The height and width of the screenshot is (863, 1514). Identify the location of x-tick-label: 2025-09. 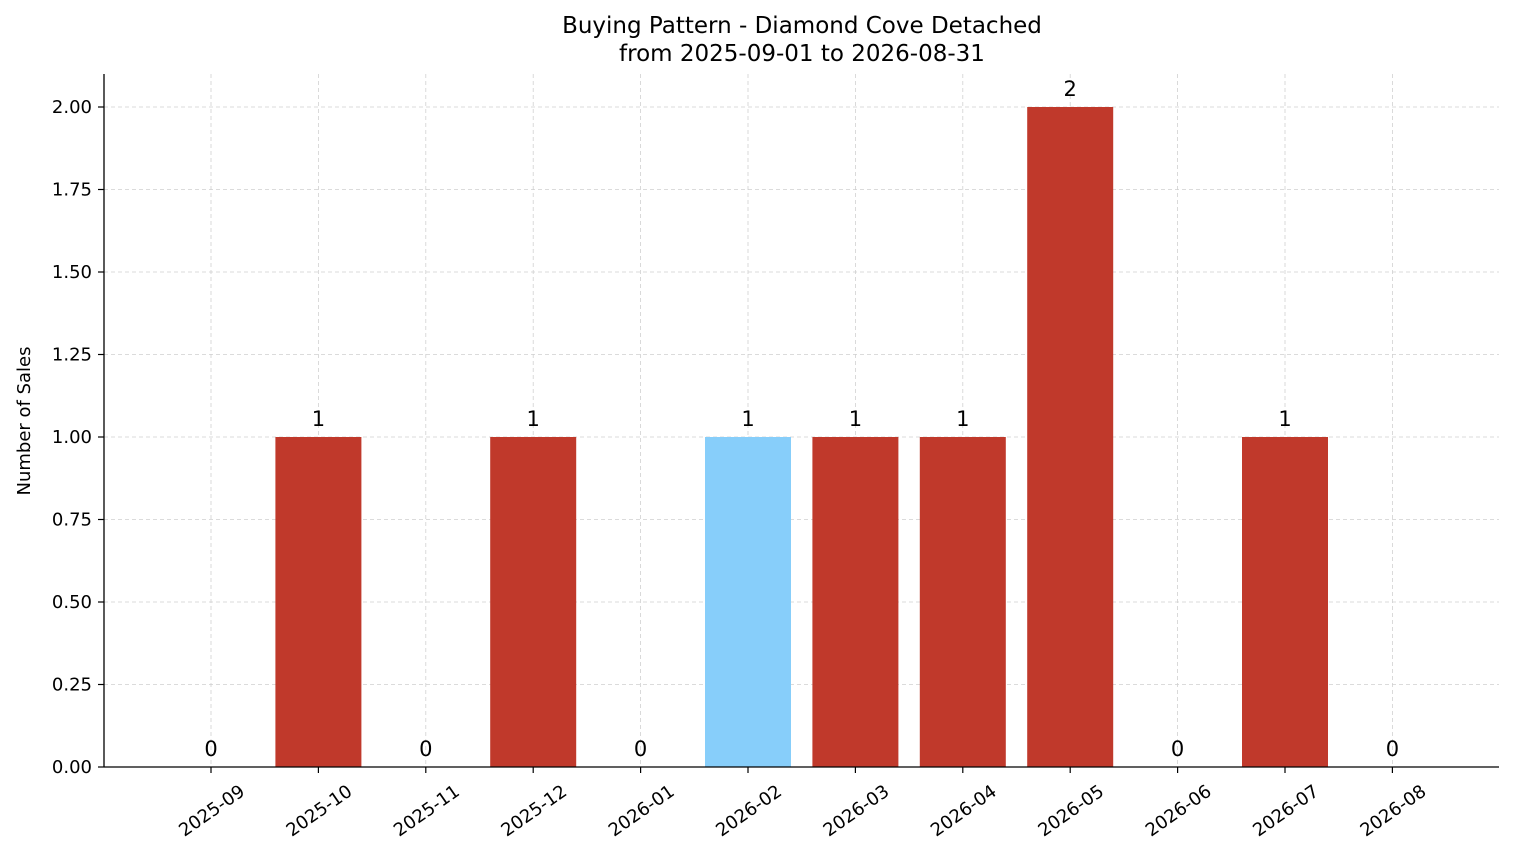
(212, 811).